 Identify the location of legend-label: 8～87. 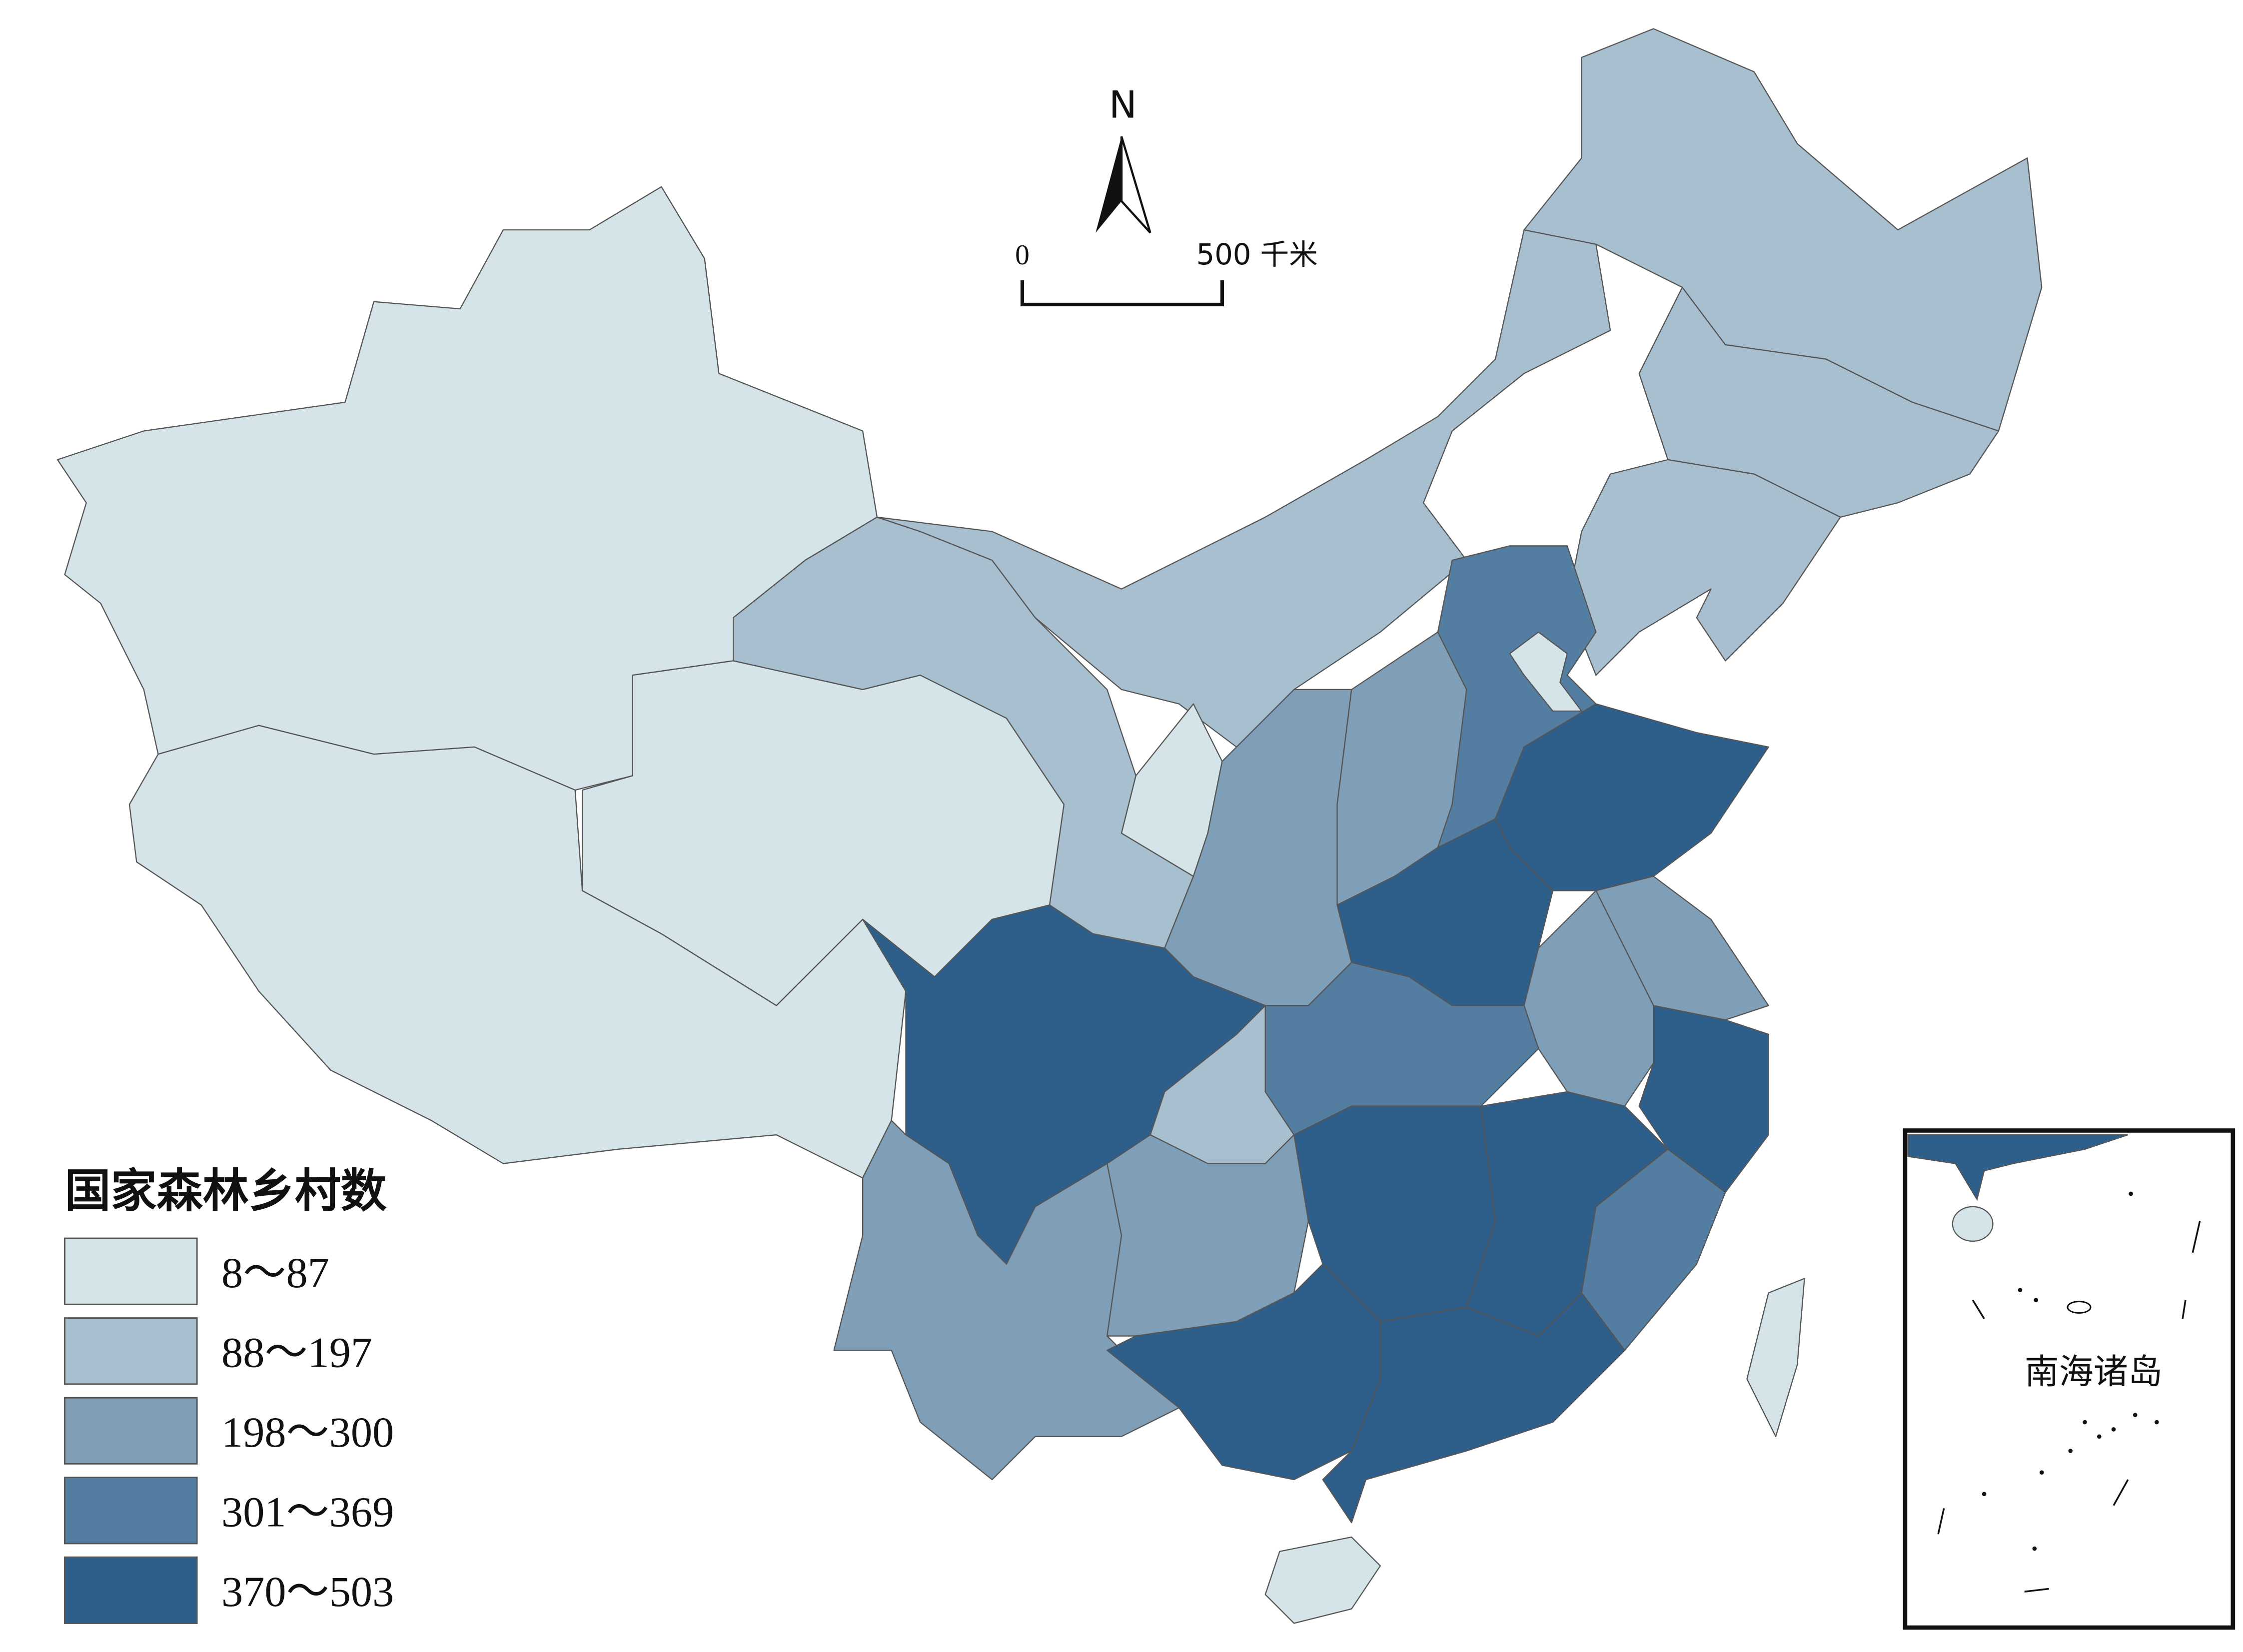
(275, 1273).